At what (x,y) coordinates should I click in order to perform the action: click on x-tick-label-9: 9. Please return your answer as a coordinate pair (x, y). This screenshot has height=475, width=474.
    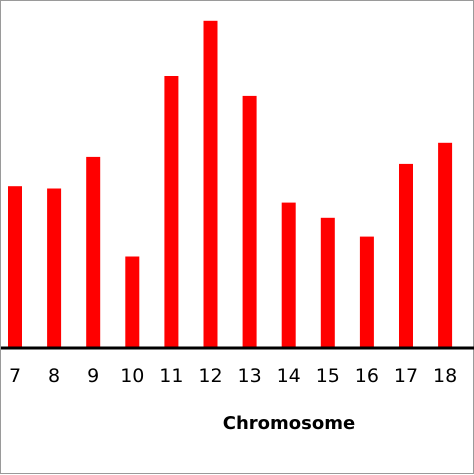
    Looking at the image, I should click on (93, 376).